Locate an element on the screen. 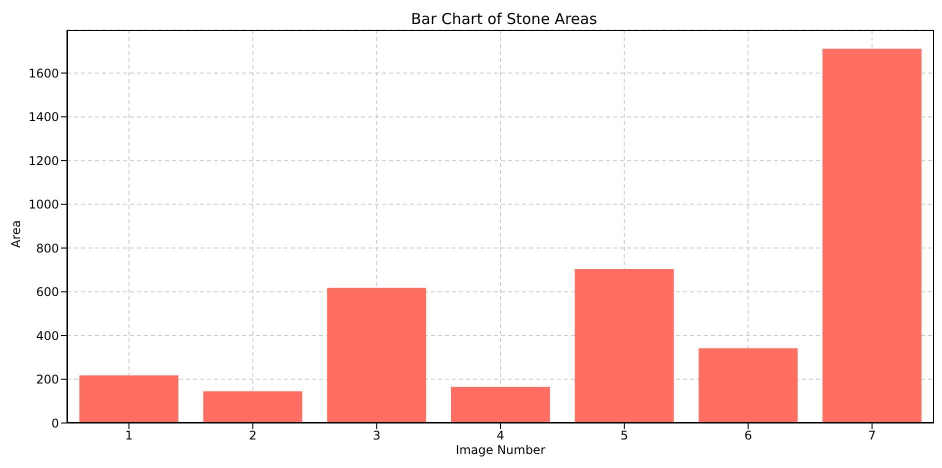 The height and width of the screenshot is (468, 942). x-tick-label: 4 is located at coordinates (500, 435).